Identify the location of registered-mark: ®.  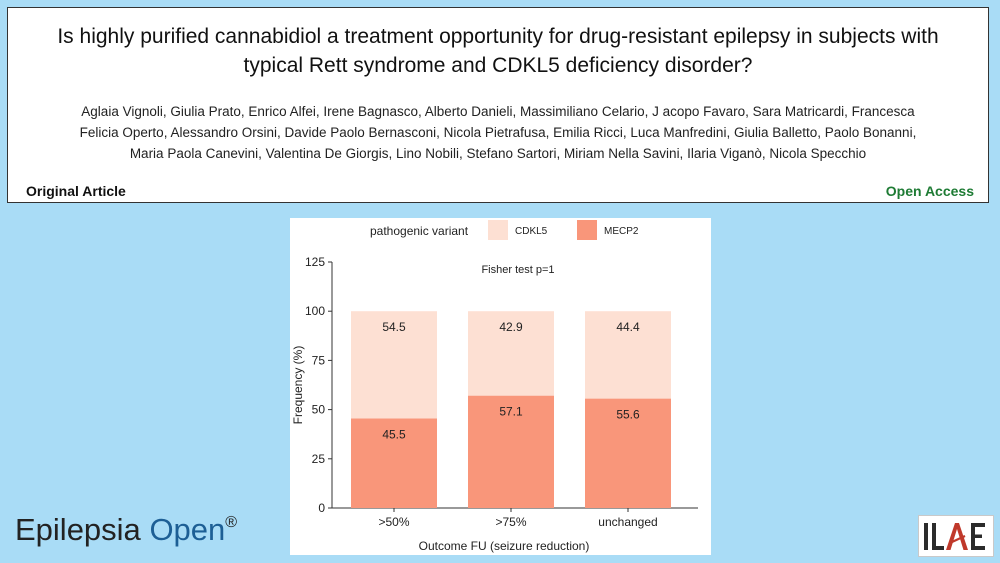
(231, 522).